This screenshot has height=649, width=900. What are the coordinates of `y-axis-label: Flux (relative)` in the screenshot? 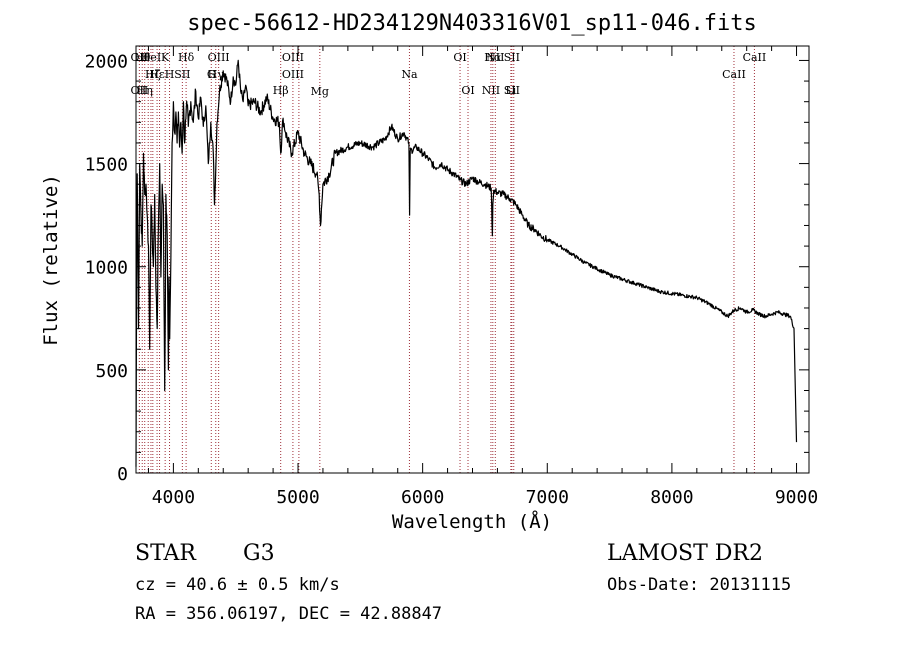 It's located at (51, 260).